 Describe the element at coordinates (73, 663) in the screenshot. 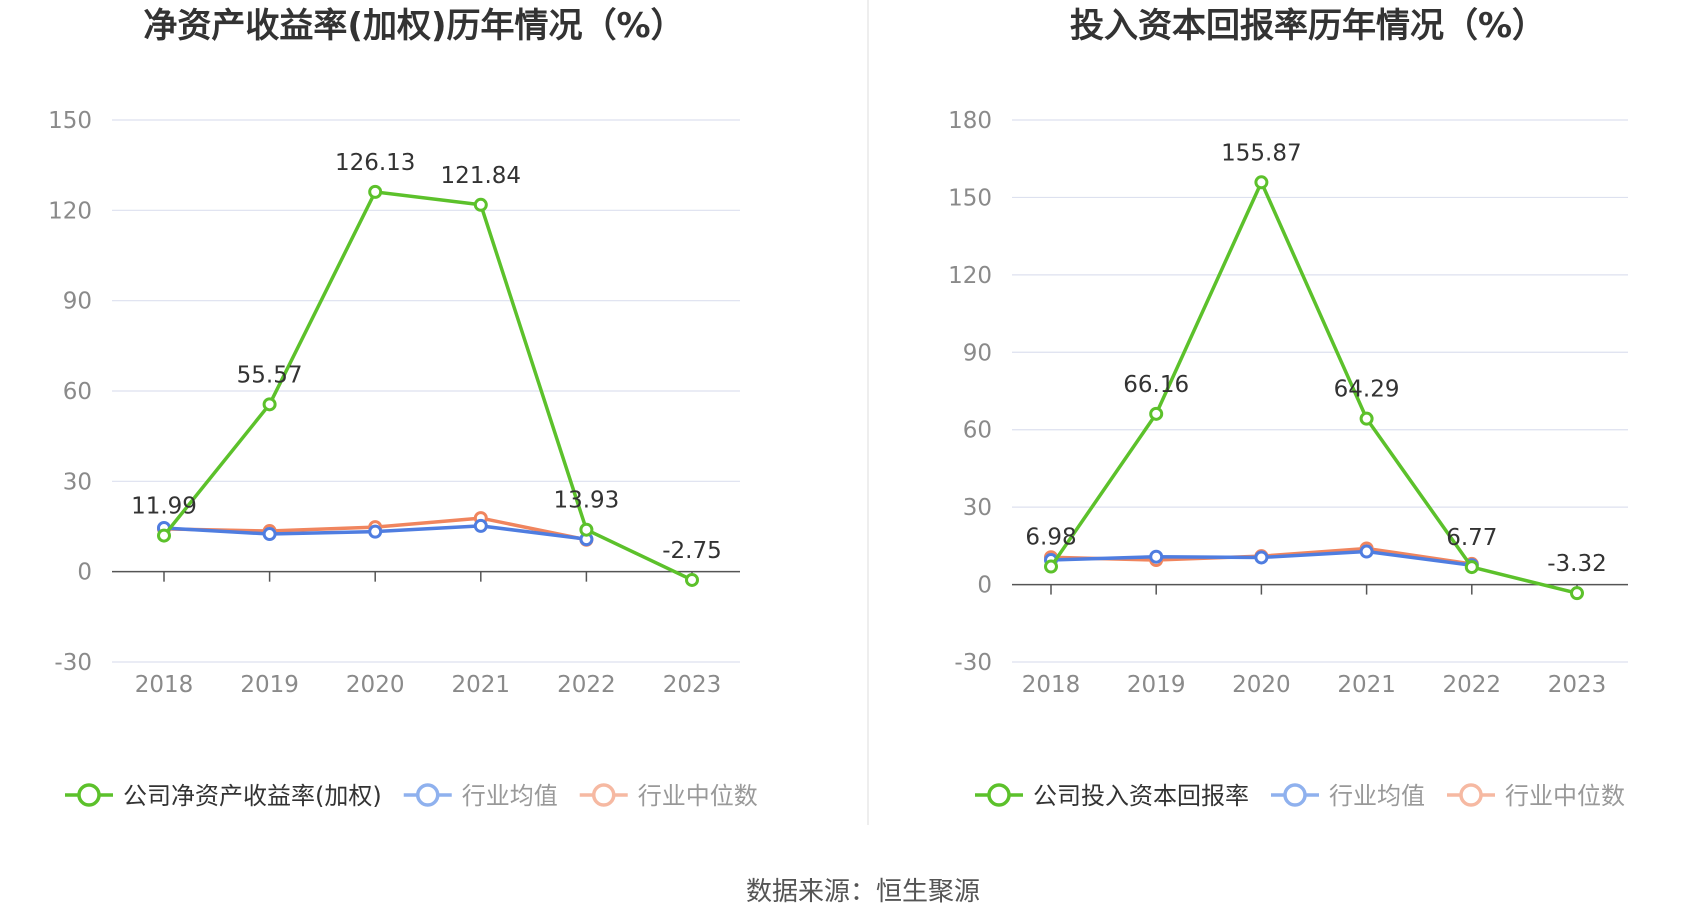

I see `roe-ytick-label: -30` at that location.